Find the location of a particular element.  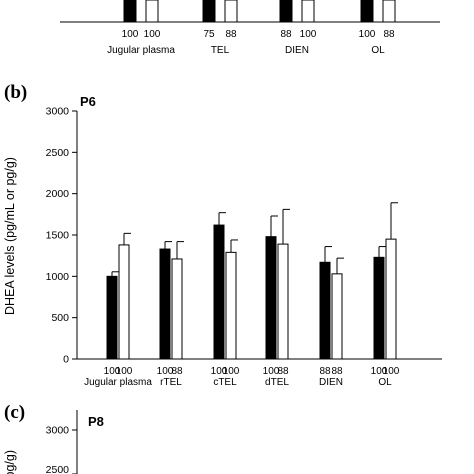

panel-b-category-label: DIEN is located at coordinates (331, 382).